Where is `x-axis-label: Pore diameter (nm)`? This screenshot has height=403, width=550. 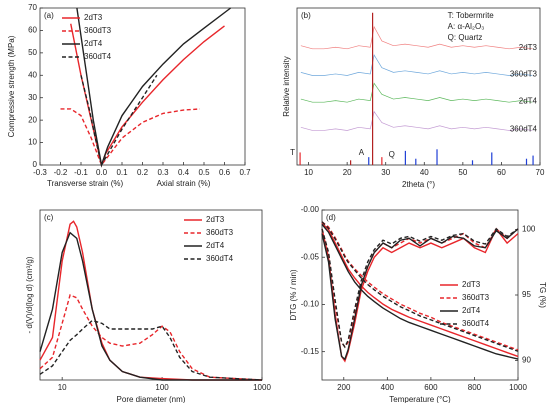
x-axis-label: Pore diameter (nm) is located at coordinates (151, 399).